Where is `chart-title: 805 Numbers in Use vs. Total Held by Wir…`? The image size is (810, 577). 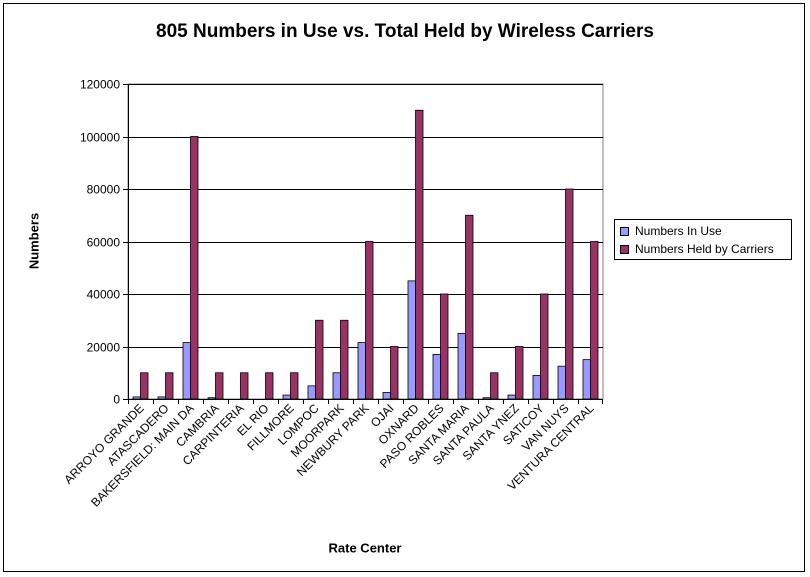 chart-title: 805 Numbers in Use vs. Total Held by Wir… is located at coordinates (405, 31).